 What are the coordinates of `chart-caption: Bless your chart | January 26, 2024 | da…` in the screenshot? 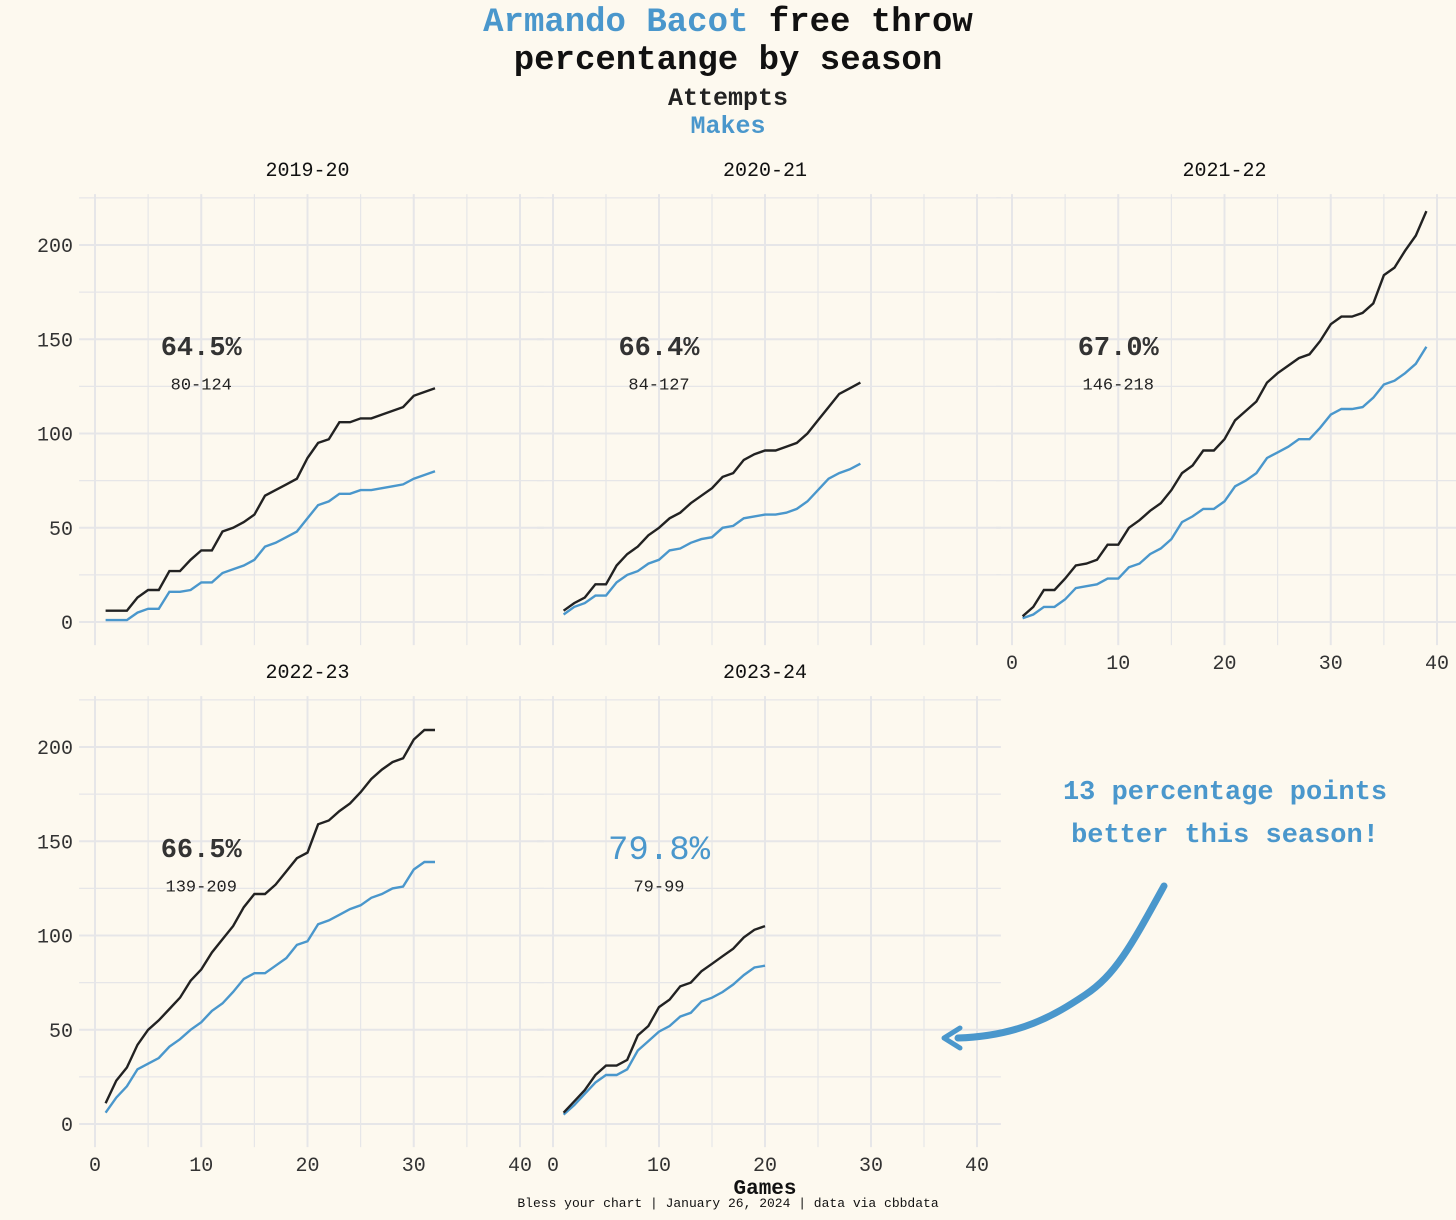 It's located at (728, 1203).